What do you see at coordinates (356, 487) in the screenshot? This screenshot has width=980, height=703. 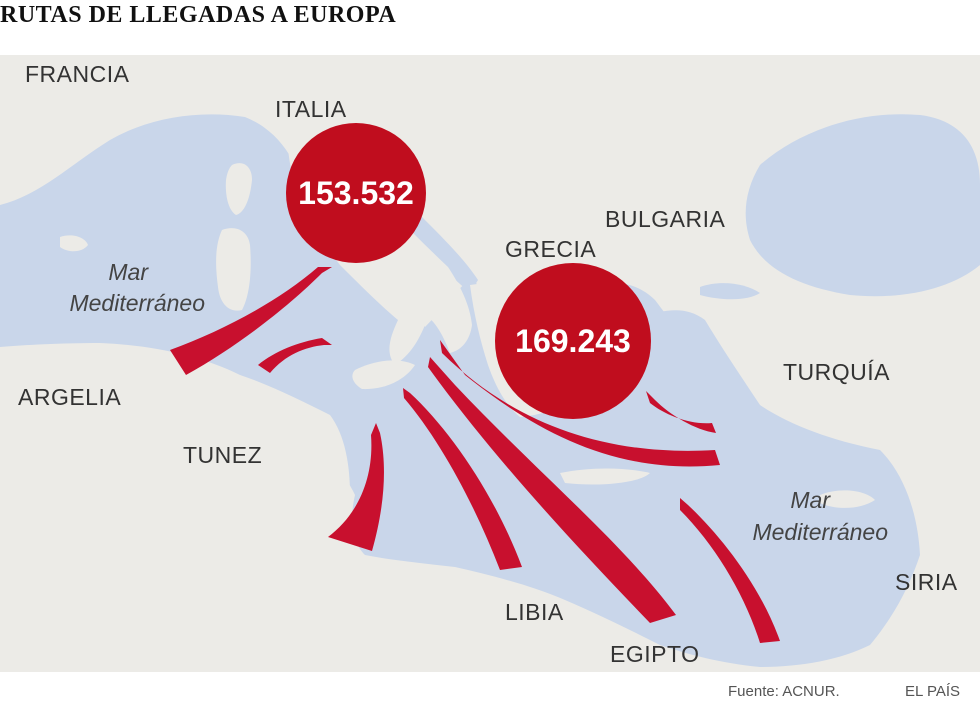 I see `arrow-libia-sicilia-west` at bounding box center [356, 487].